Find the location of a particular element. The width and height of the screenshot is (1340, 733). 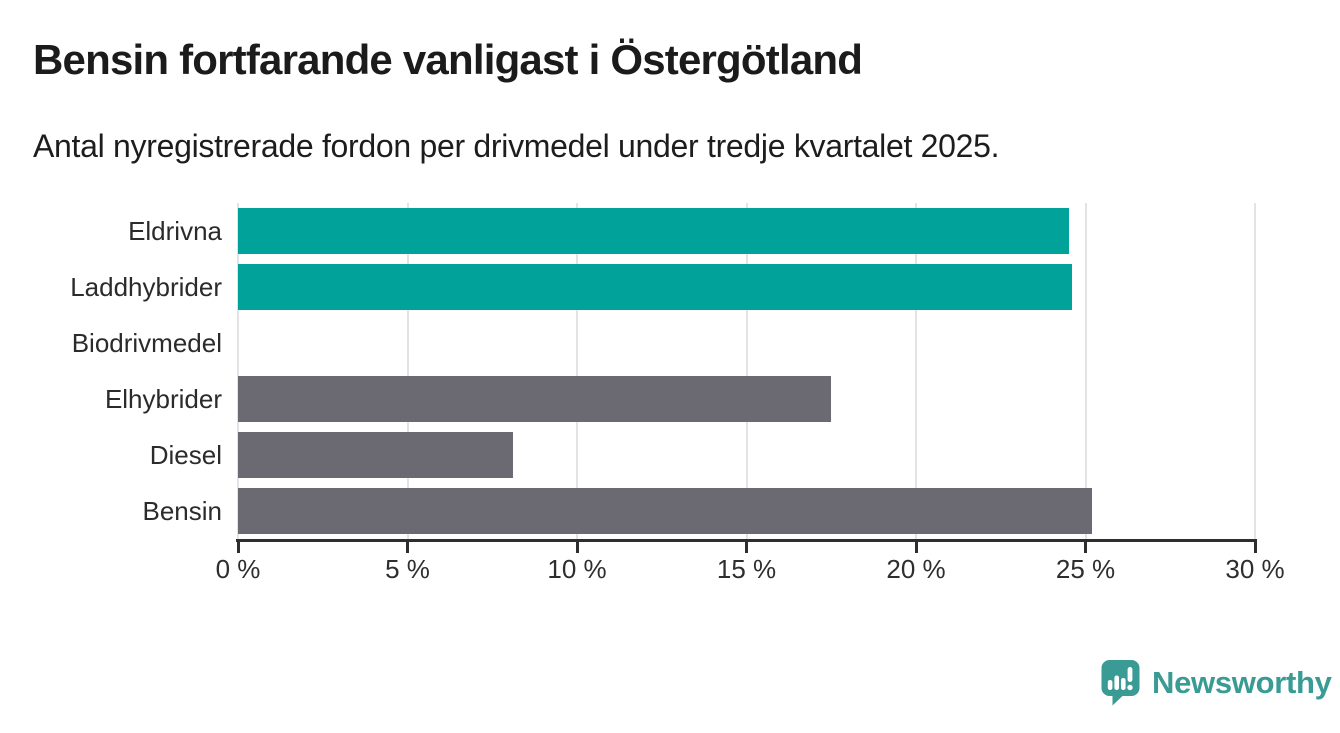

newsworthy-logo: Newsworthy is located at coordinates (1216, 682).